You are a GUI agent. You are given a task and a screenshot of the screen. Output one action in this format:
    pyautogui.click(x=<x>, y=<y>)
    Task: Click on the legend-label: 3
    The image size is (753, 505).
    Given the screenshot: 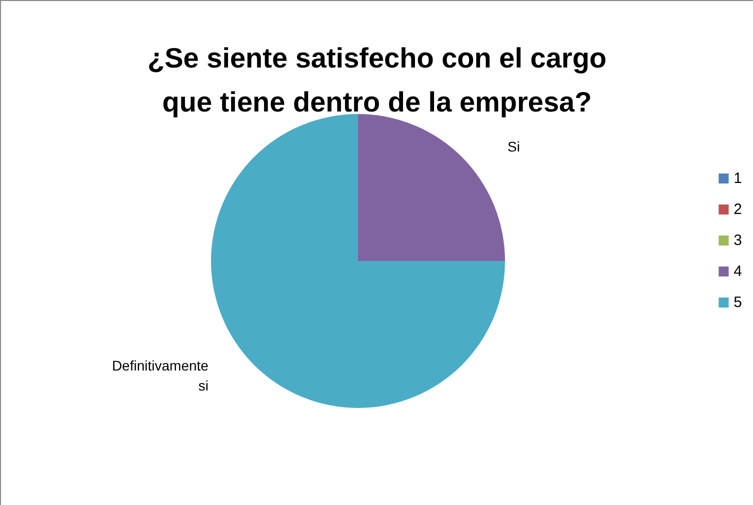 What is the action you would take?
    pyautogui.click(x=738, y=240)
    